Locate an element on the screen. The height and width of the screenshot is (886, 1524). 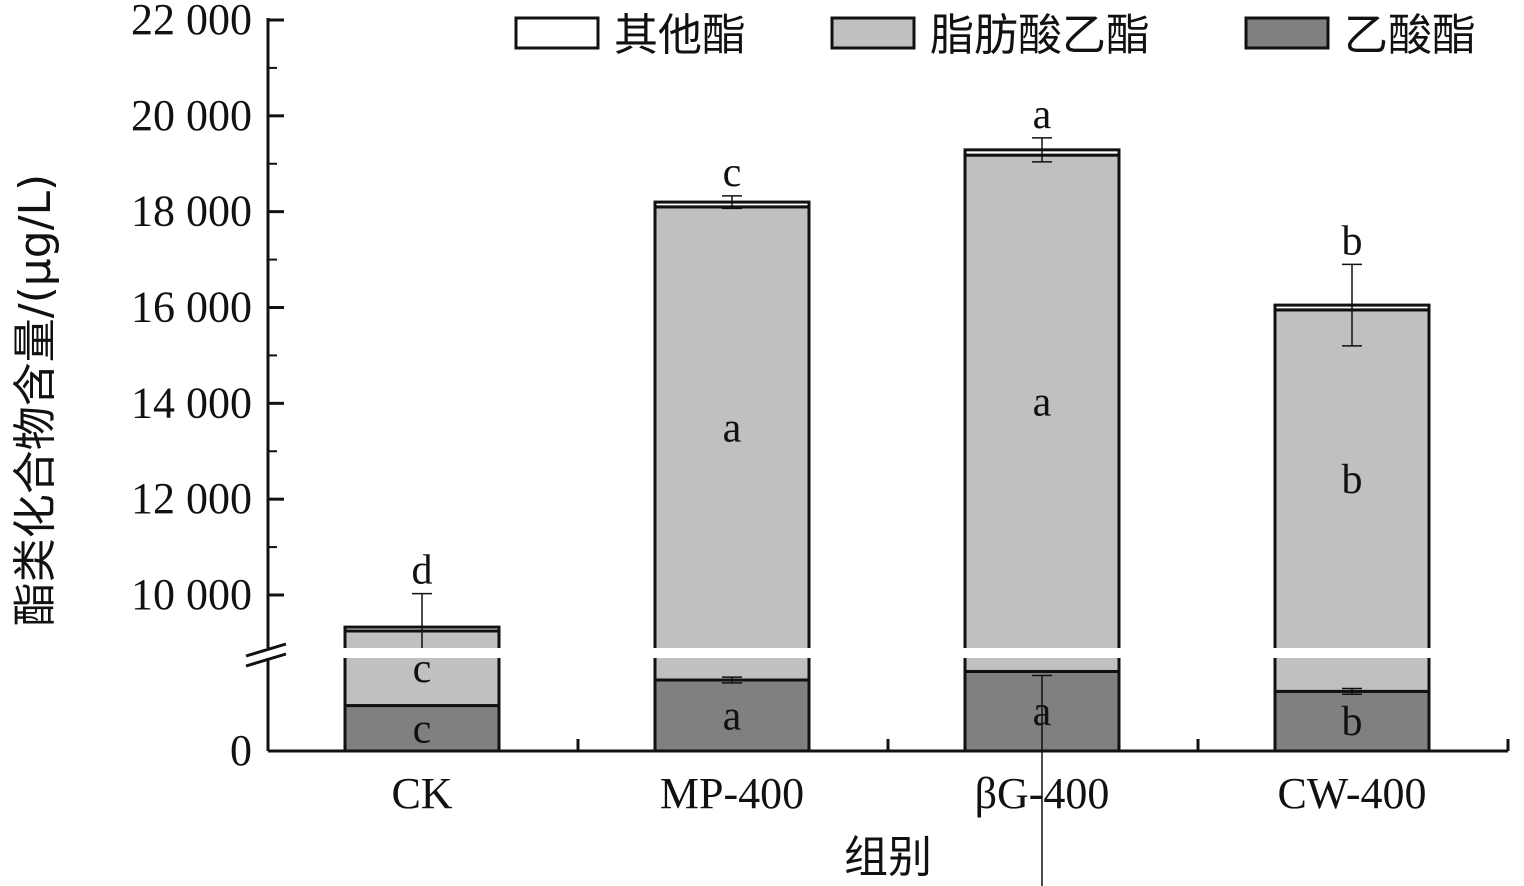
y-tick-label: 18 000 is located at coordinates (191, 211).